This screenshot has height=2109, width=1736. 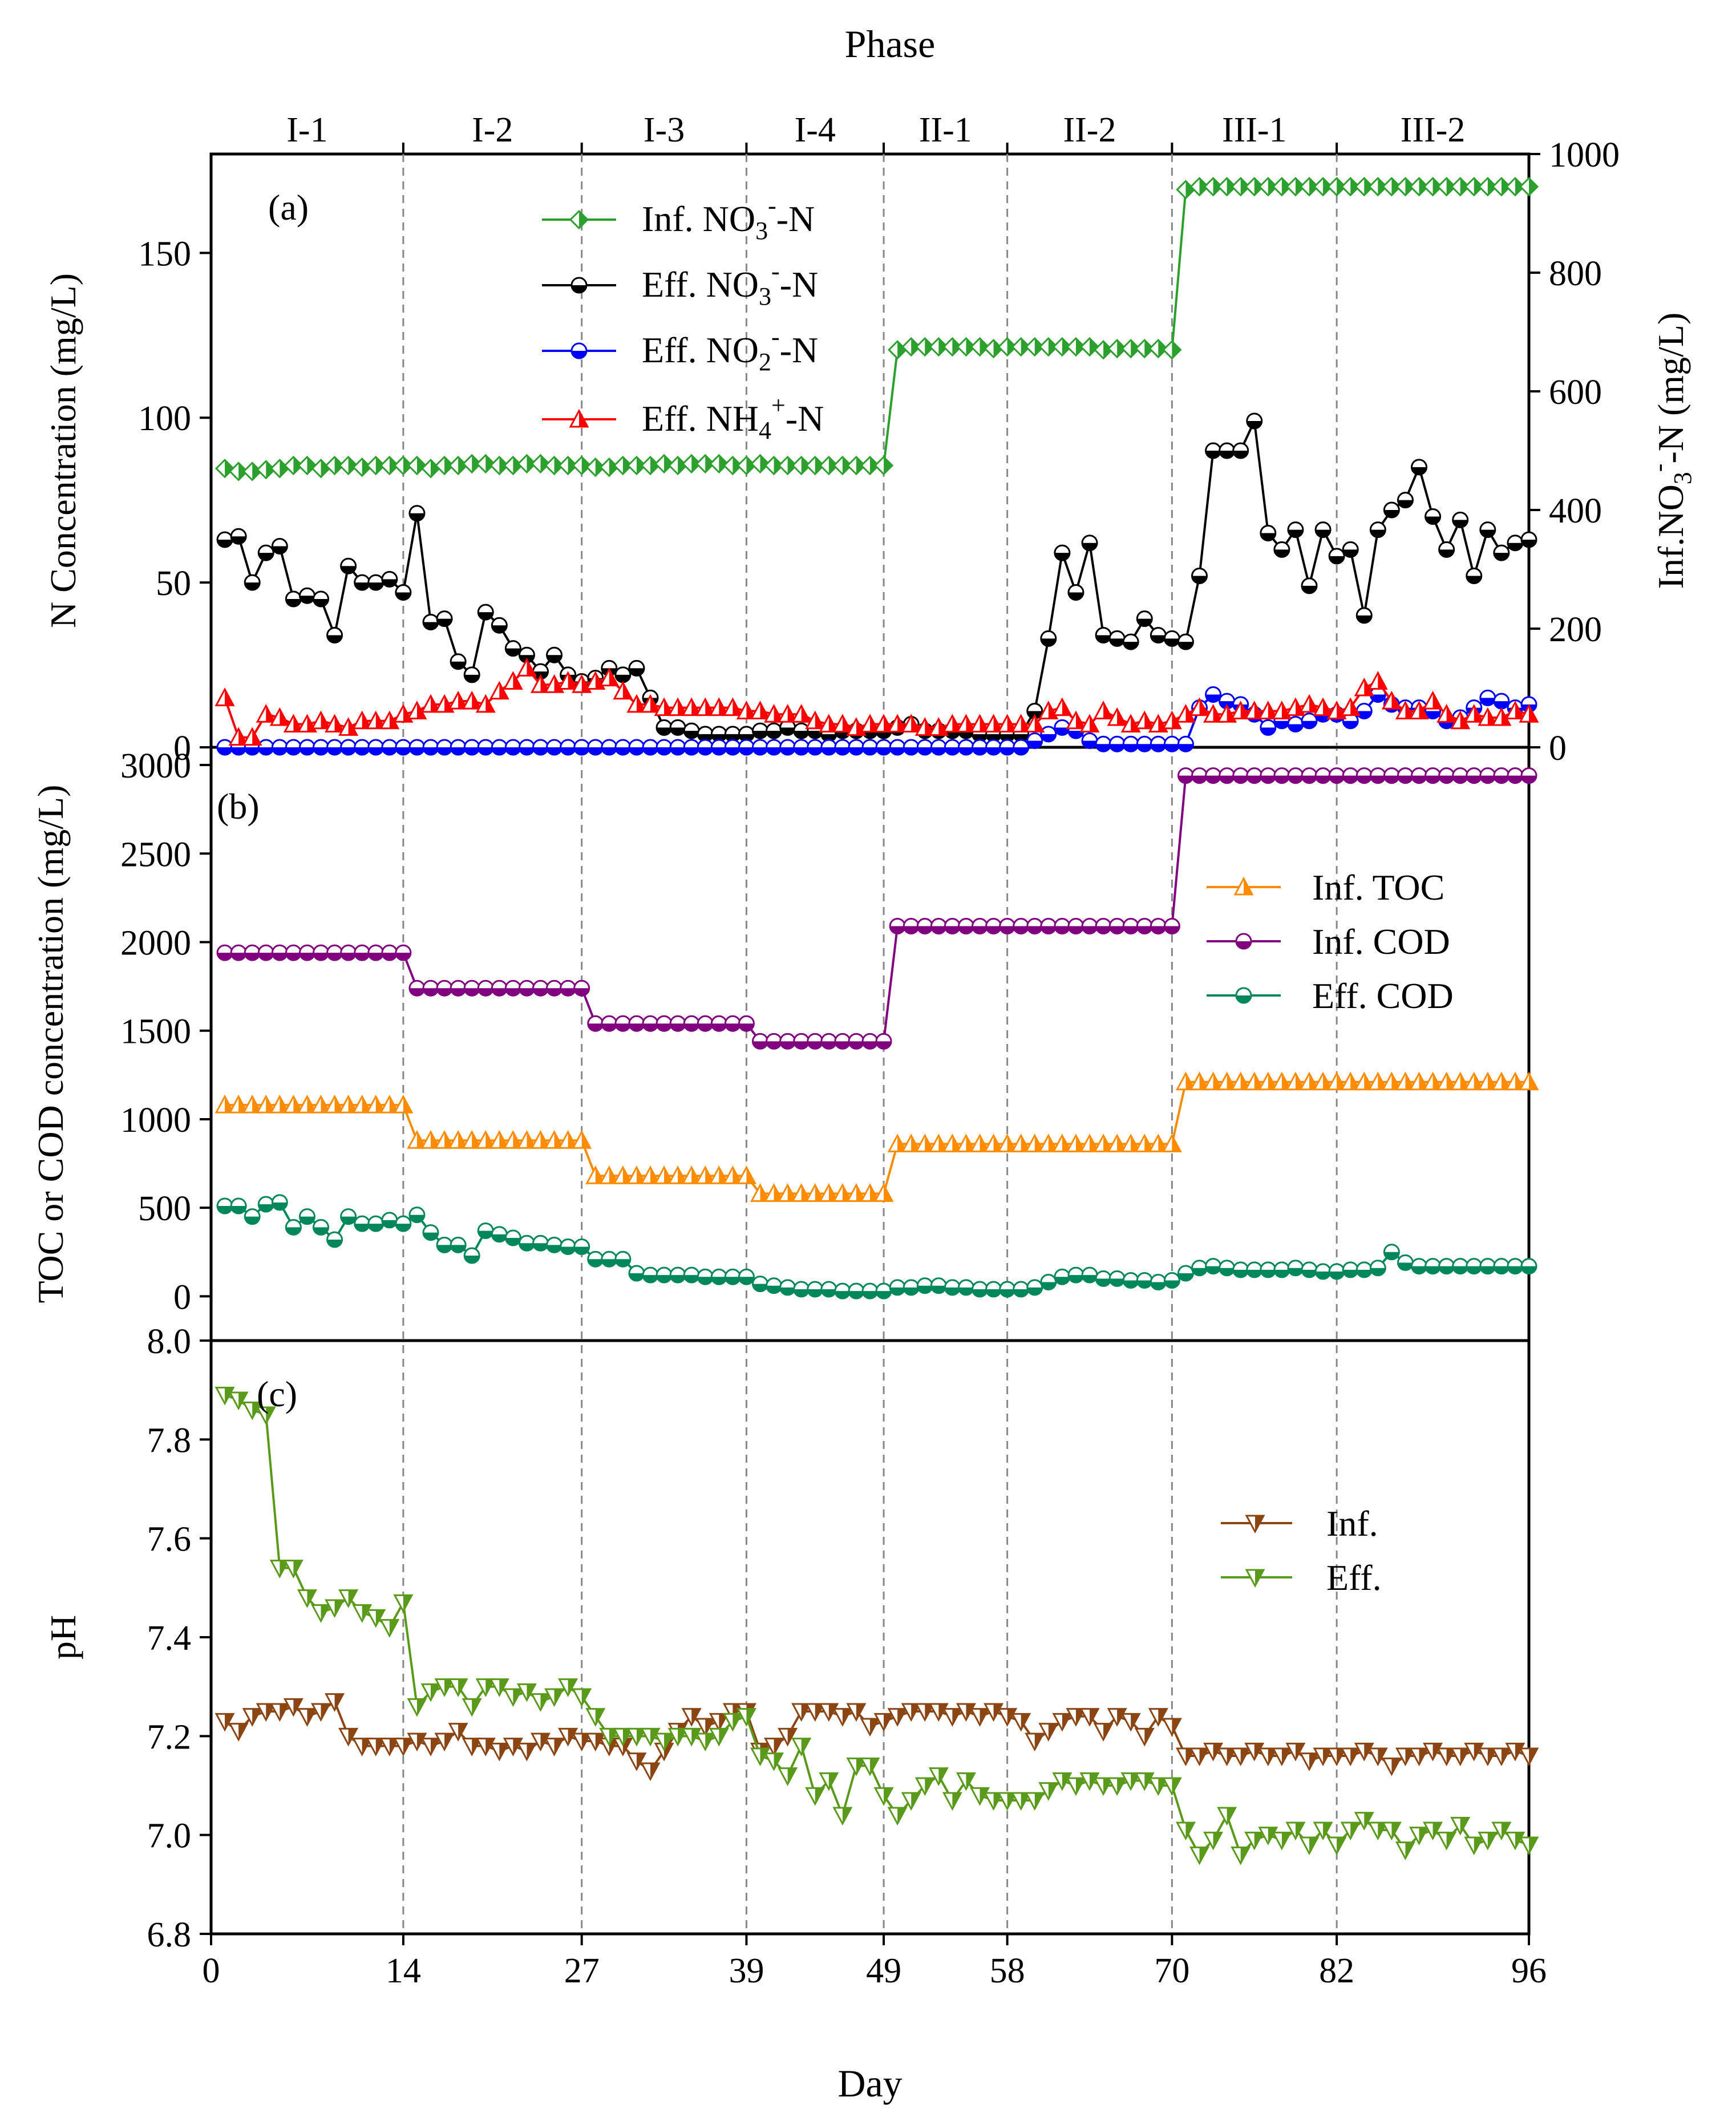 What do you see at coordinates (1383, 995) in the screenshot?
I see `svg-text: Eff. COD` at bounding box center [1383, 995].